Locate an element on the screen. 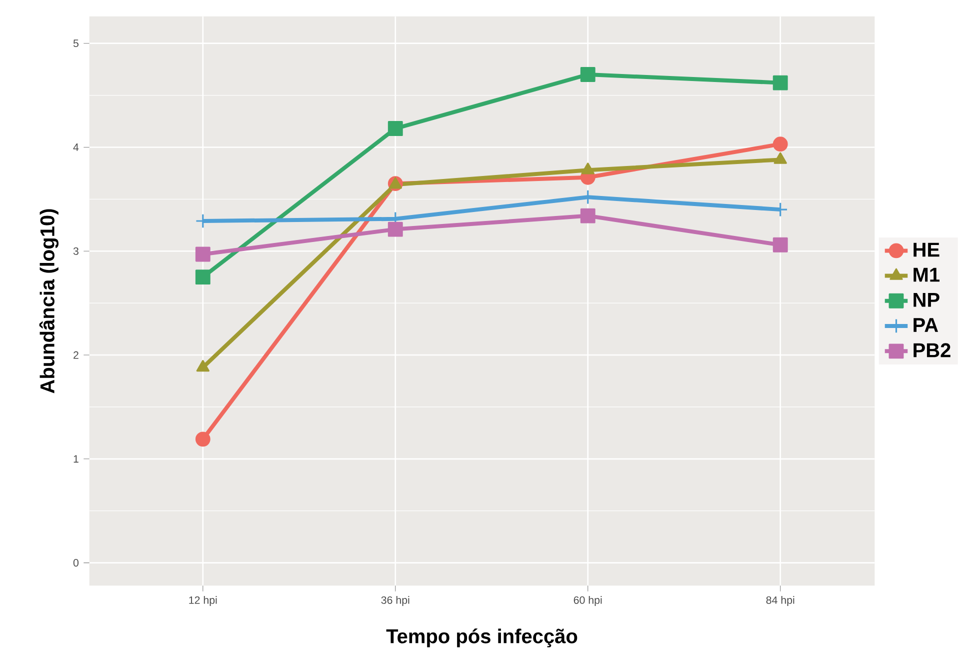 Image resolution: width=975 pixels, height=655 pixels. x-tick-label: 84 hpi is located at coordinates (780, 601).